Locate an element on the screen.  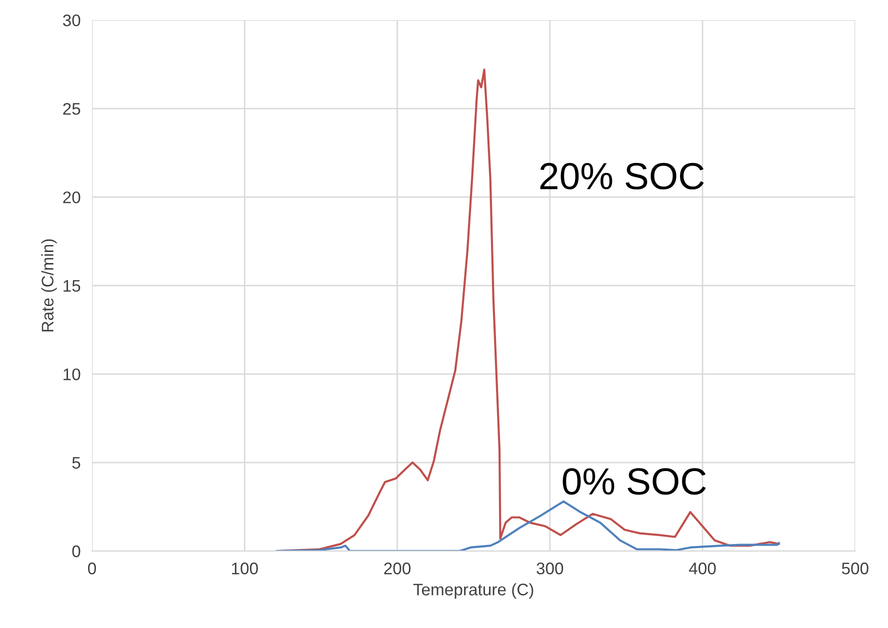
x-tick-label: 0 is located at coordinates (92, 568).